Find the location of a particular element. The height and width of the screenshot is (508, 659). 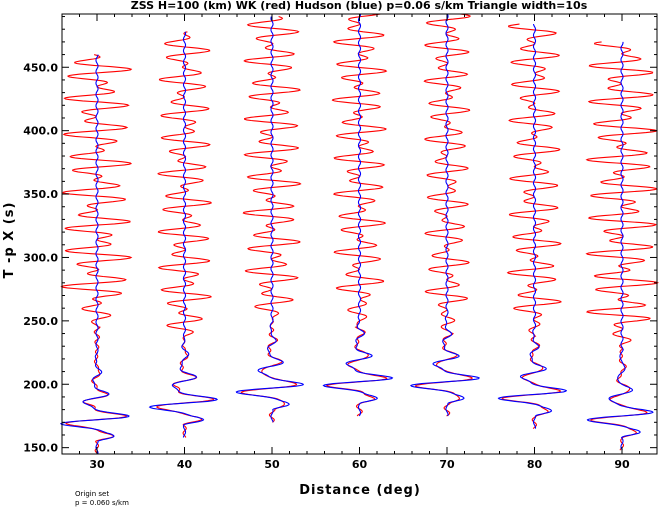

x-tick-label: 30 is located at coordinates (97, 464).